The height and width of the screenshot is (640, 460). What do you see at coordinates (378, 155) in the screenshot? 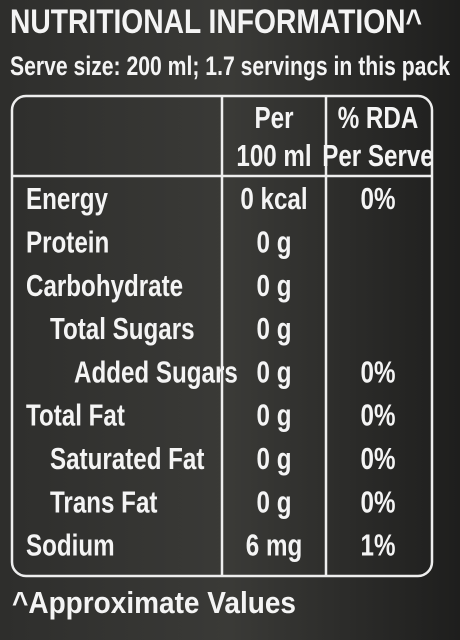
I see `column-header: Per Serve` at bounding box center [378, 155].